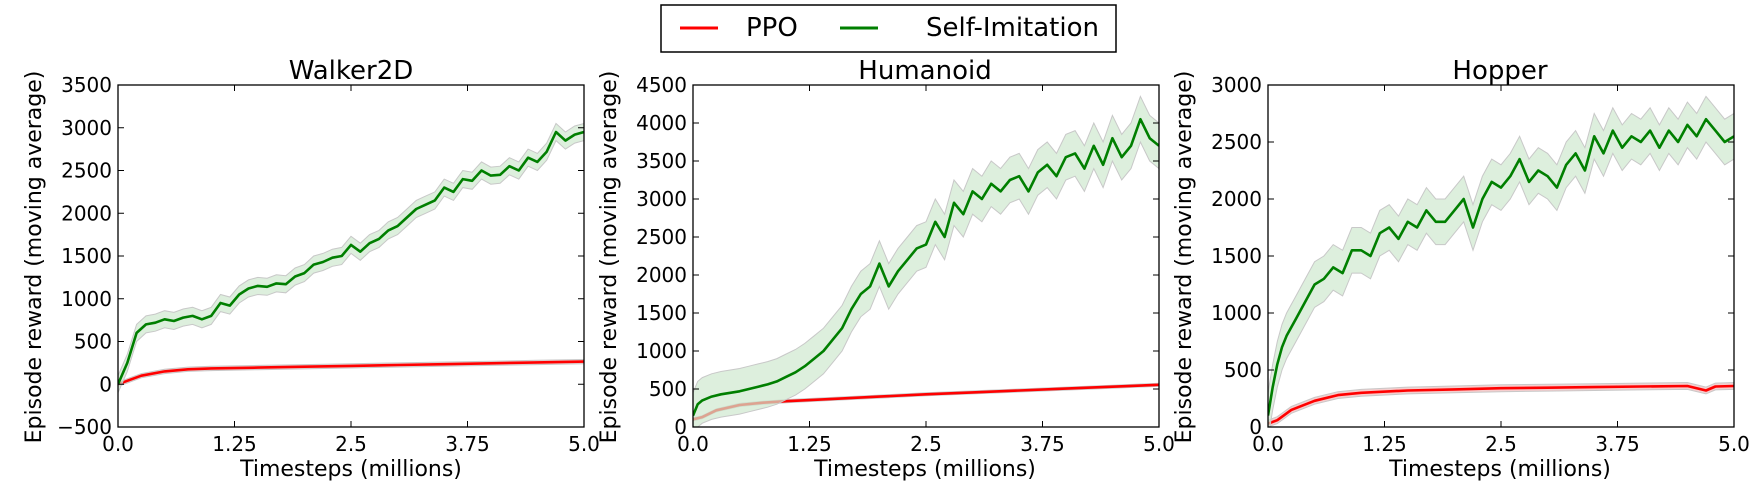 The height and width of the screenshot is (486, 1754). I want to click on legend-frame, so click(888, 28).